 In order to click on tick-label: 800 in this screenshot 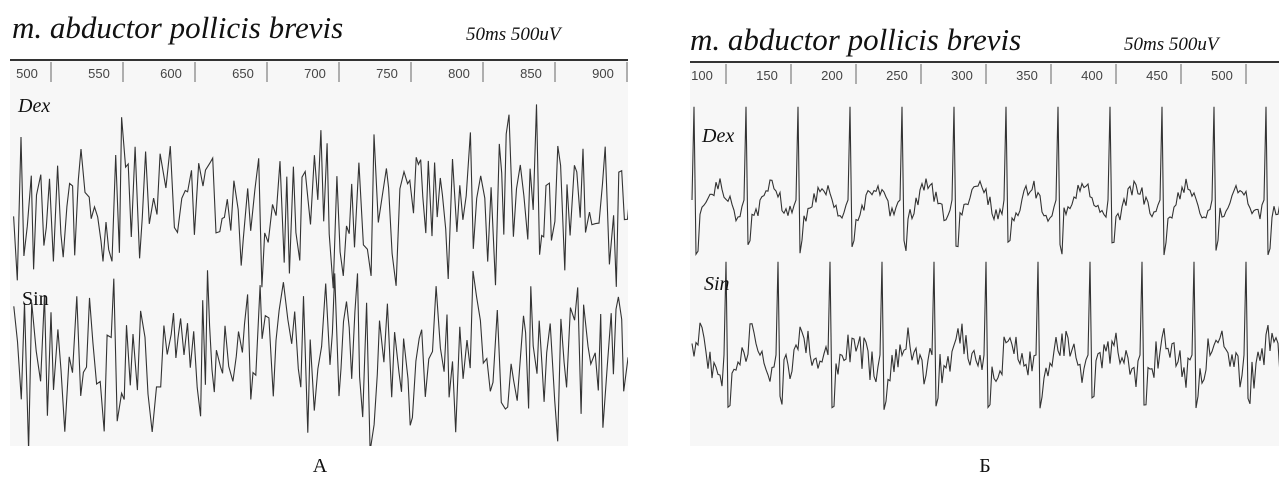, I will do `click(459, 73)`.